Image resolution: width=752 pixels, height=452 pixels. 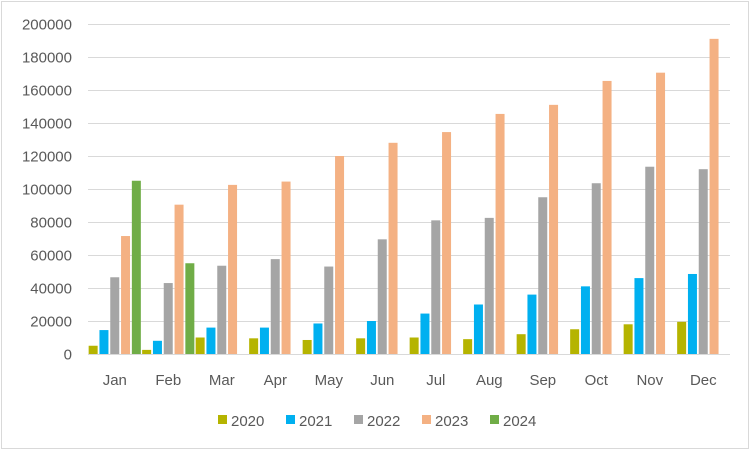 I want to click on bar-2021-Jun, so click(x=371, y=337).